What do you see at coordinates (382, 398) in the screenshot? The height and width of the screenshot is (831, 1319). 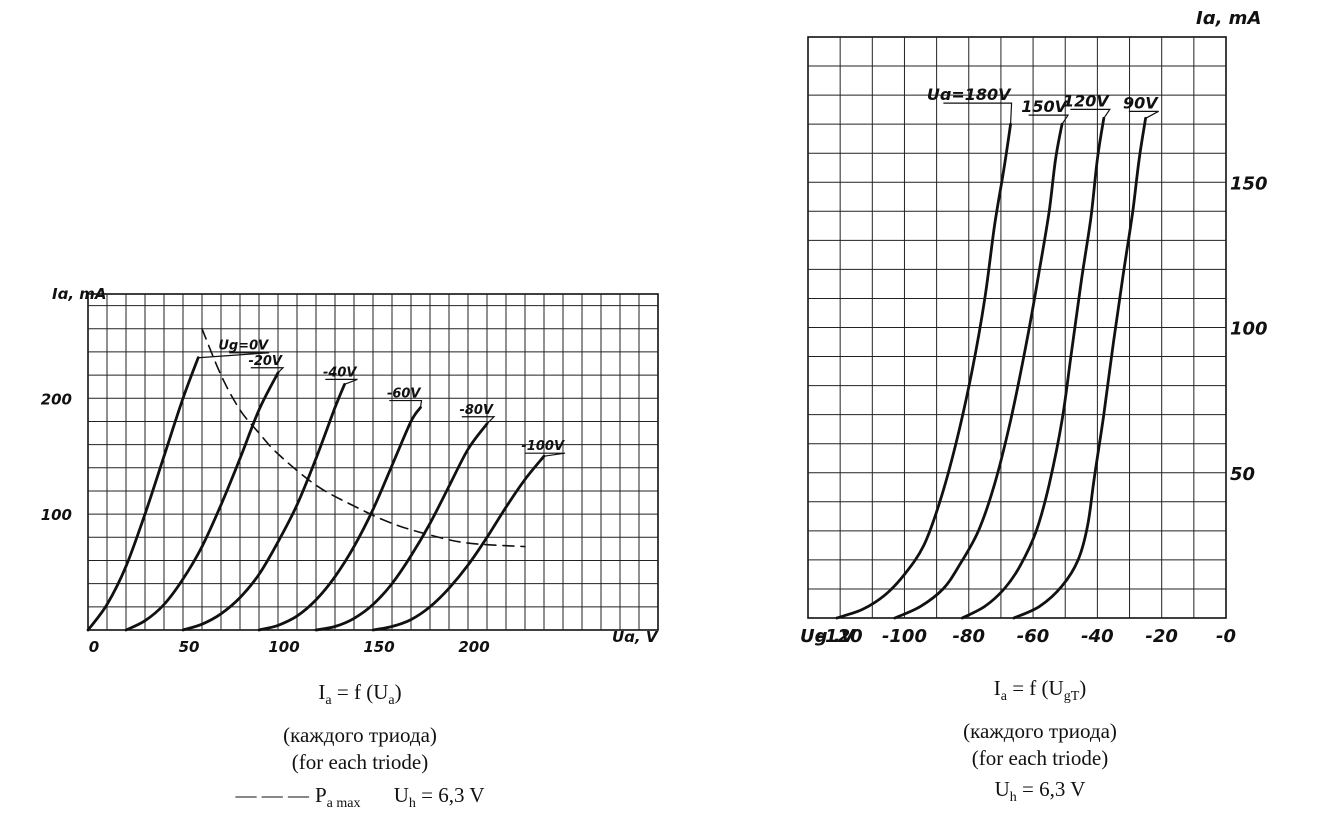 I see `chart1-curve-labels: Ug=0V-20V -40V -60V -80V -100V` at bounding box center [382, 398].